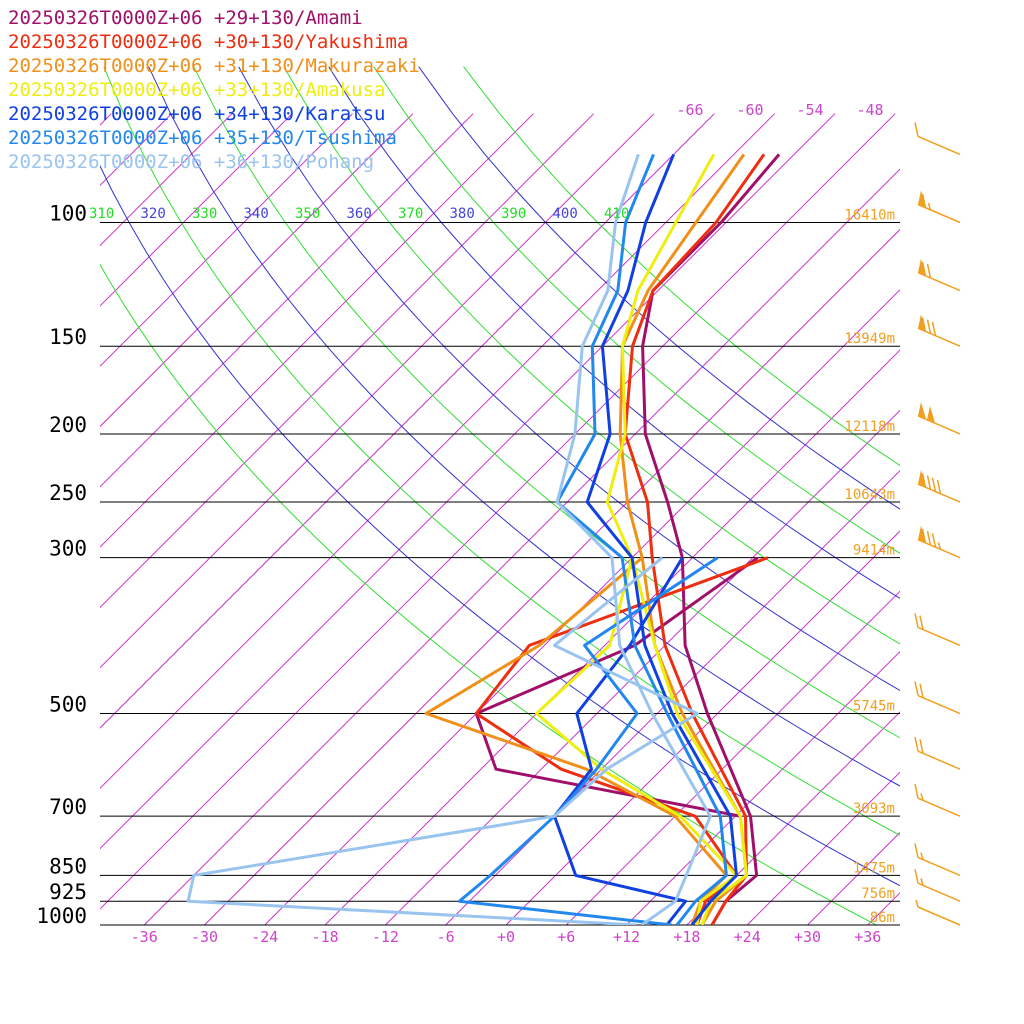  I want to click on temperature-tick-label: +18, so click(686, 937).